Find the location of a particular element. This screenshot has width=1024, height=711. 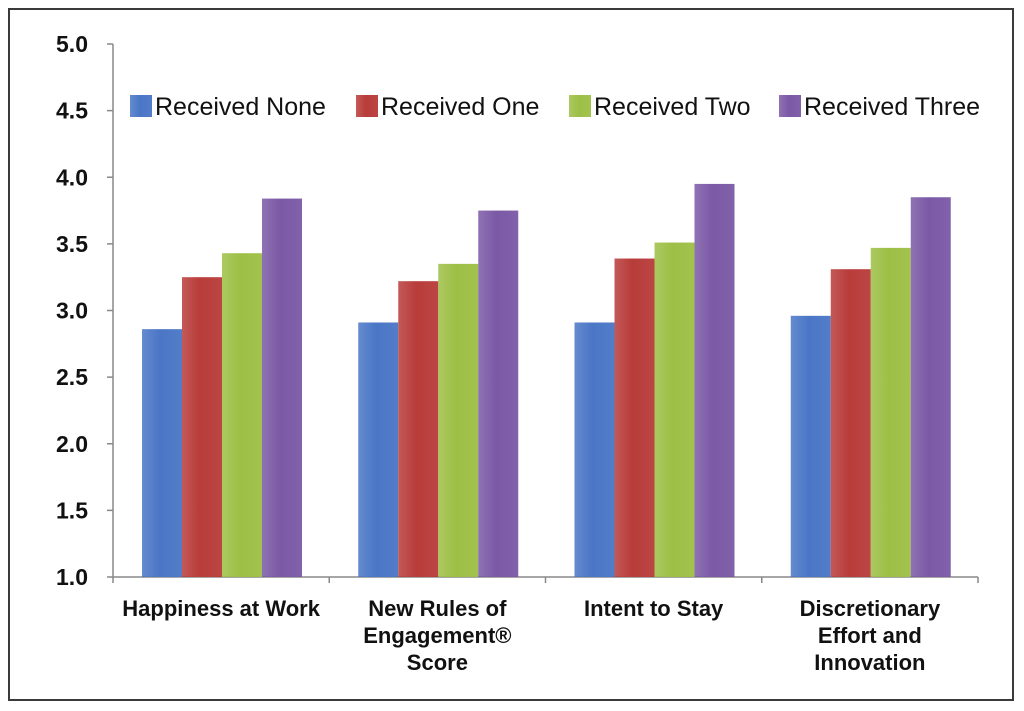

category-label: Engagement® is located at coordinates (437, 635).